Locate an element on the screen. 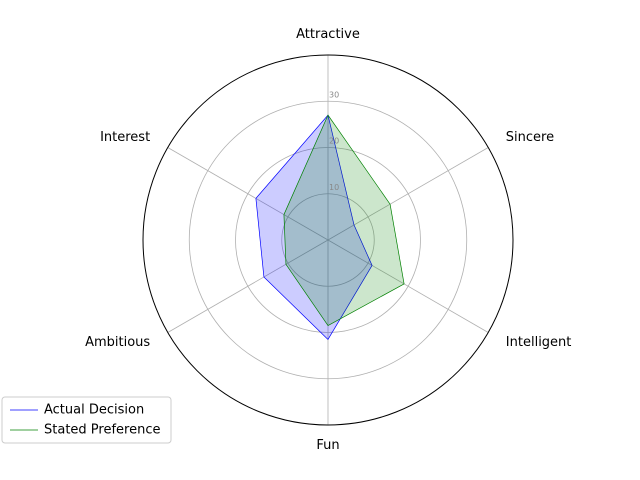 The width and height of the screenshot is (640, 480). legend-frame is located at coordinates (86, 420).